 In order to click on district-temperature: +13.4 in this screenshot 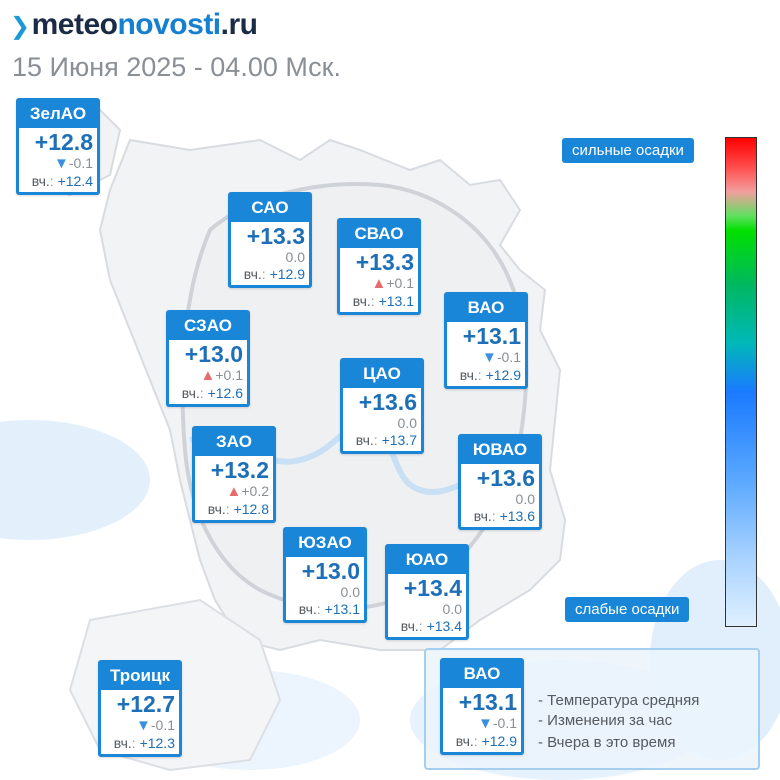, I will do `click(432, 588)`.